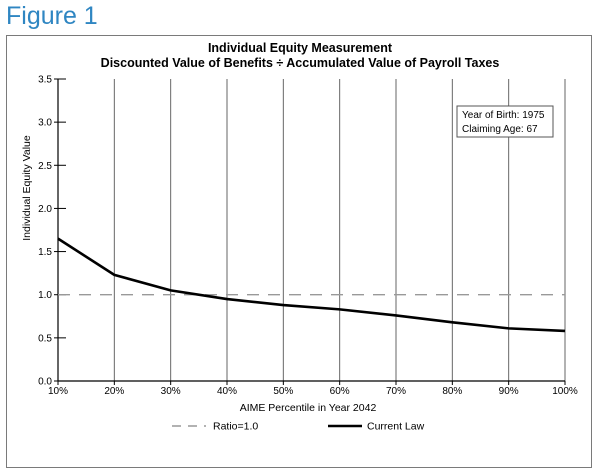  I want to click on x-tick-label: 80%, so click(452, 391).